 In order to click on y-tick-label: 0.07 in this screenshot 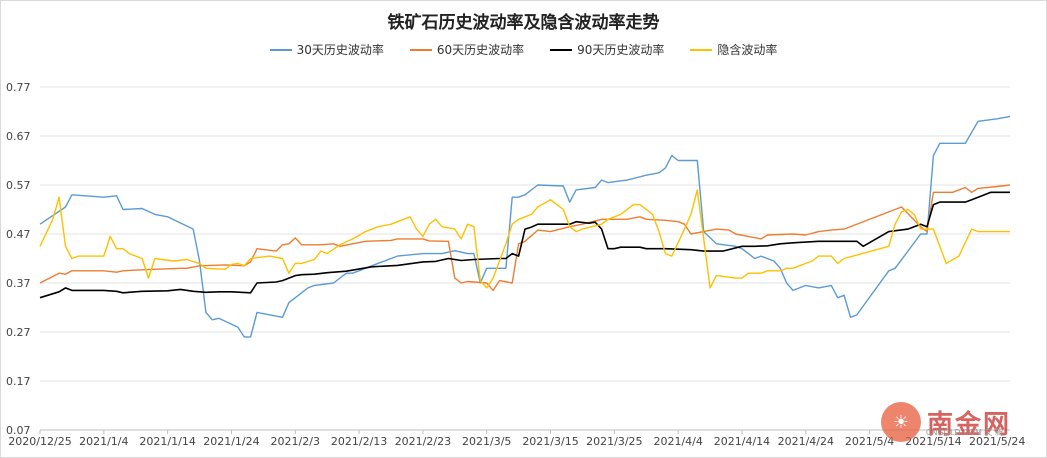, I will do `click(18, 430)`.